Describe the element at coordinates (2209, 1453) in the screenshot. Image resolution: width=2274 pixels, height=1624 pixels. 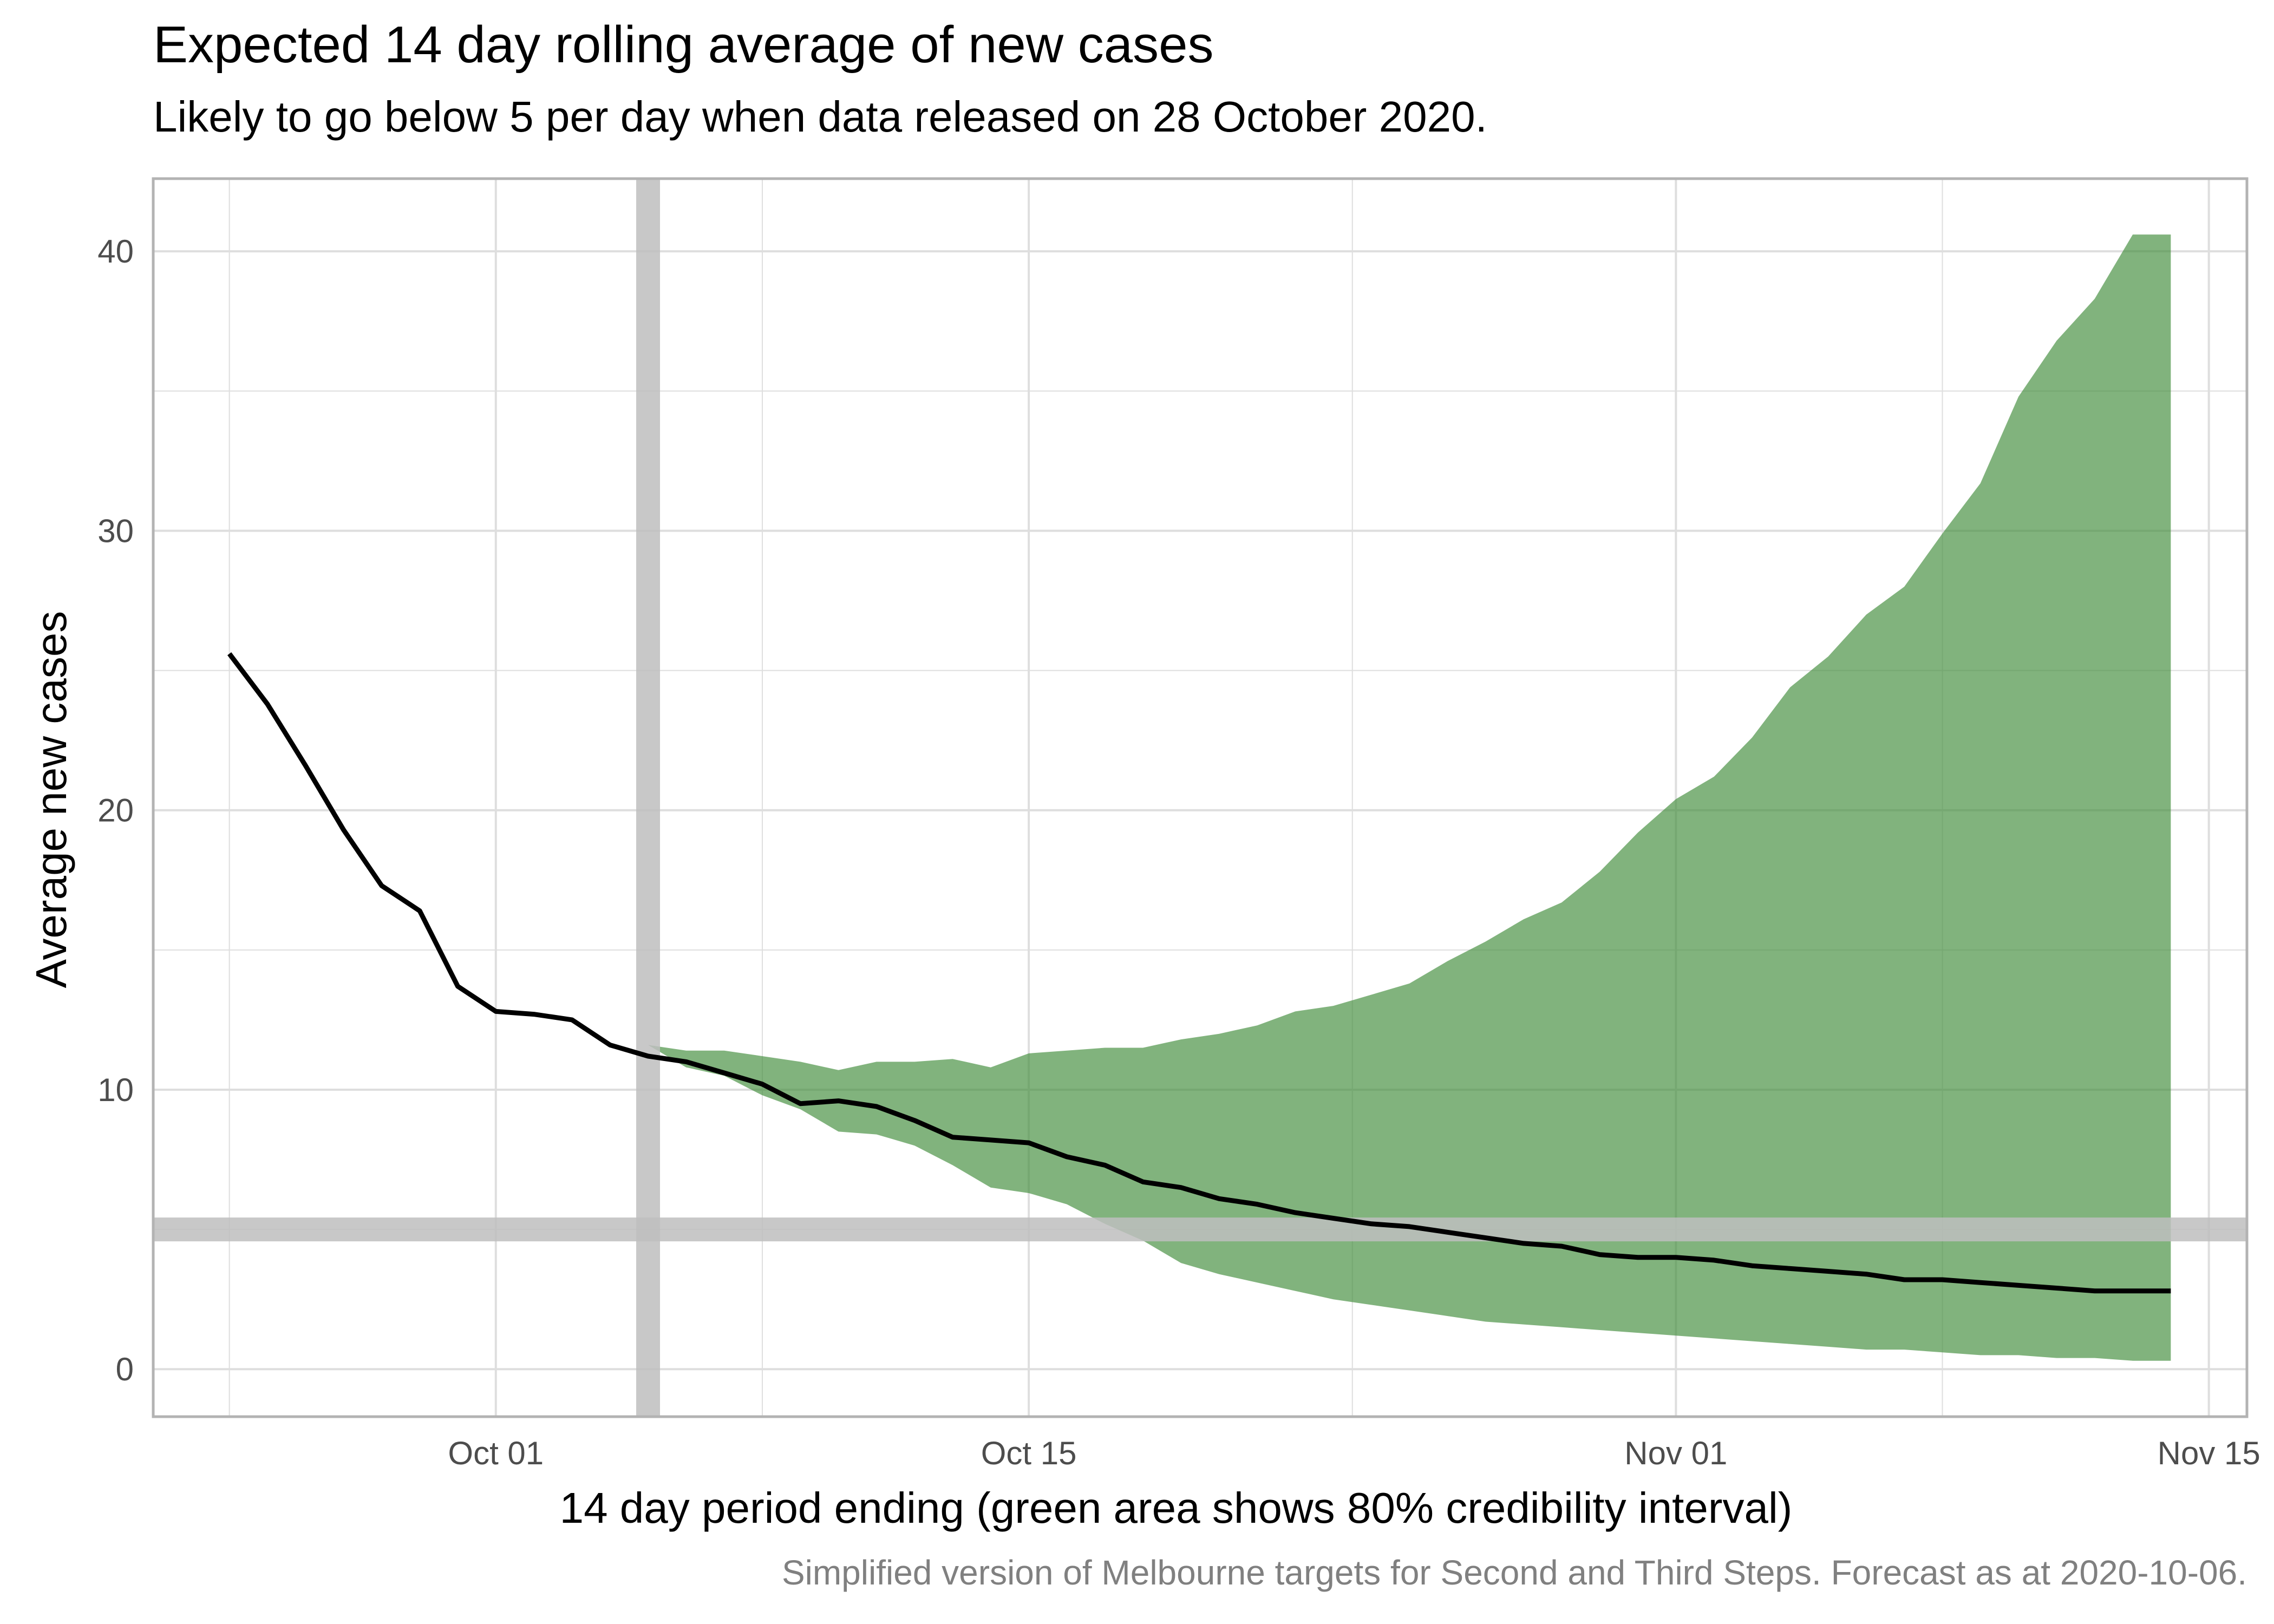
I see `x-tick-label: Nov 15` at that location.